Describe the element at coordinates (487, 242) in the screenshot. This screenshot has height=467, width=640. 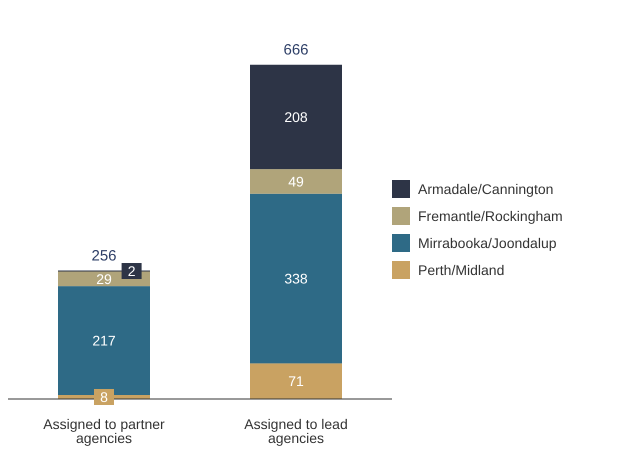
I see `legend-label: Mirrabooka/Joondalup` at that location.